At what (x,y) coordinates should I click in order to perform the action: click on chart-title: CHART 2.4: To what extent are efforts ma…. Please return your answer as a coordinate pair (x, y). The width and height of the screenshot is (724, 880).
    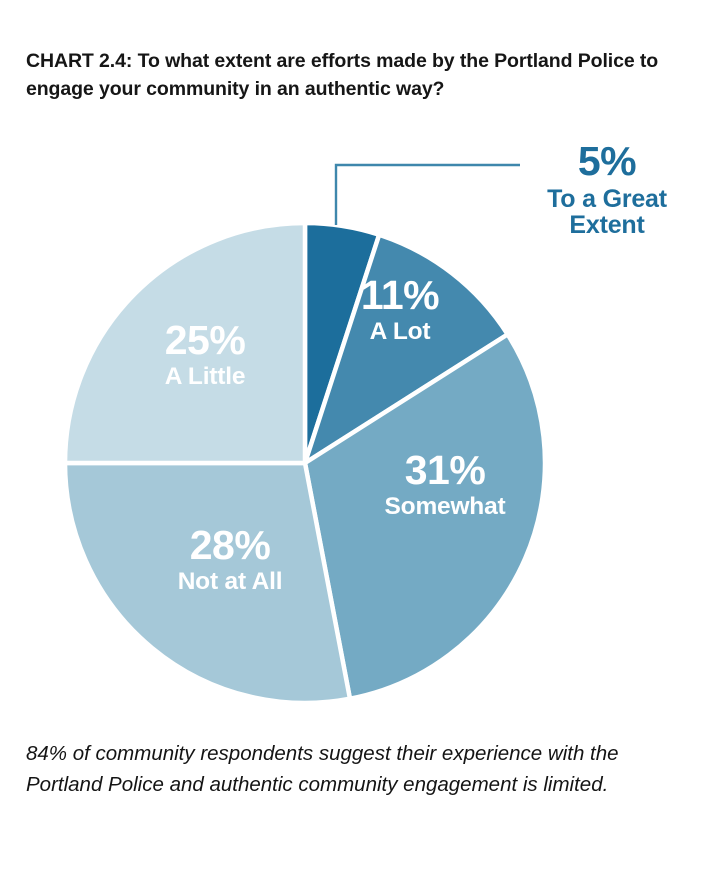
    Looking at the image, I should click on (342, 75).